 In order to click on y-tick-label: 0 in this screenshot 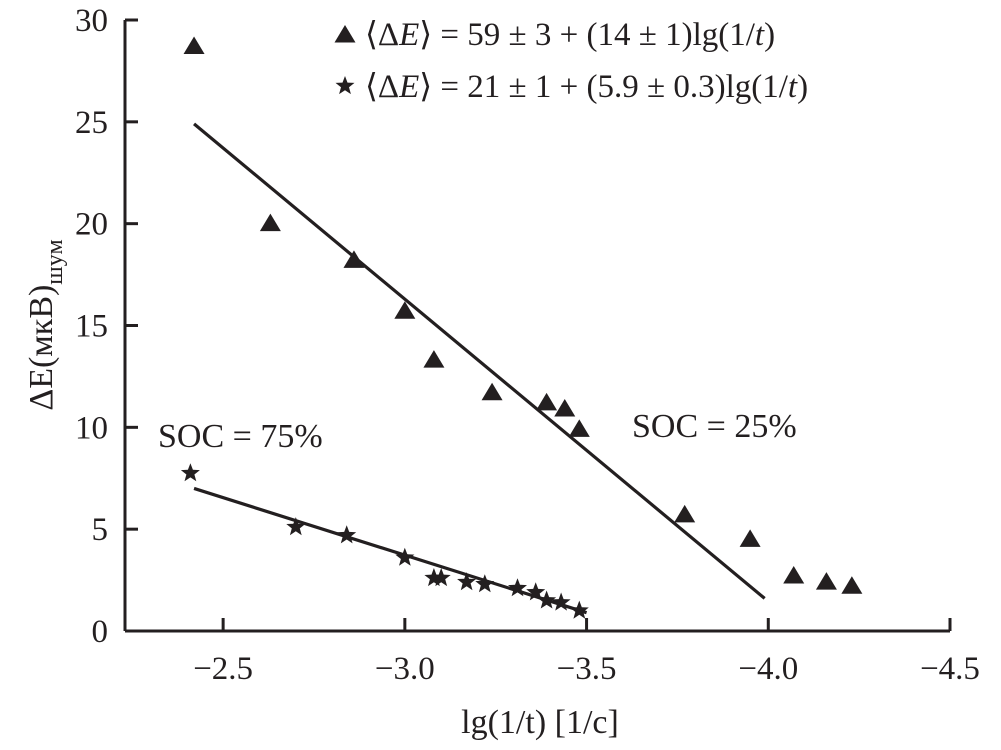, I will do `click(100, 632)`.